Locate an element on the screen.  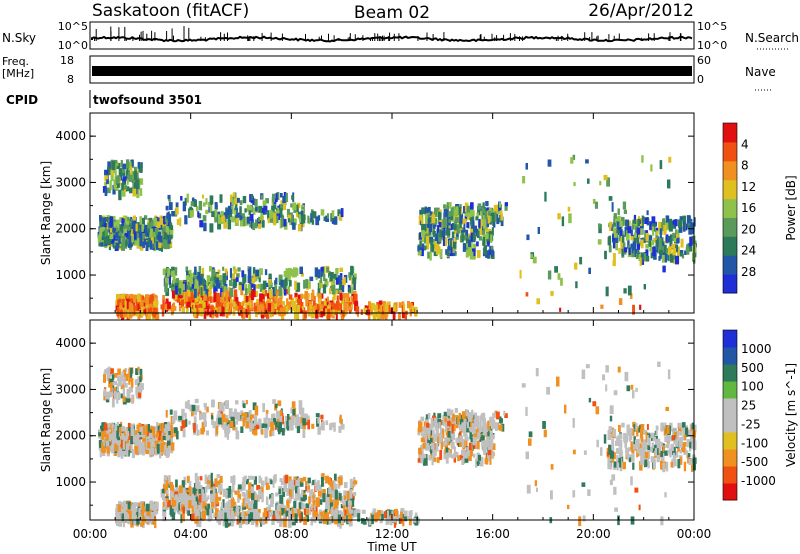
y-tick-label: 1000 is located at coordinates (70, 275).